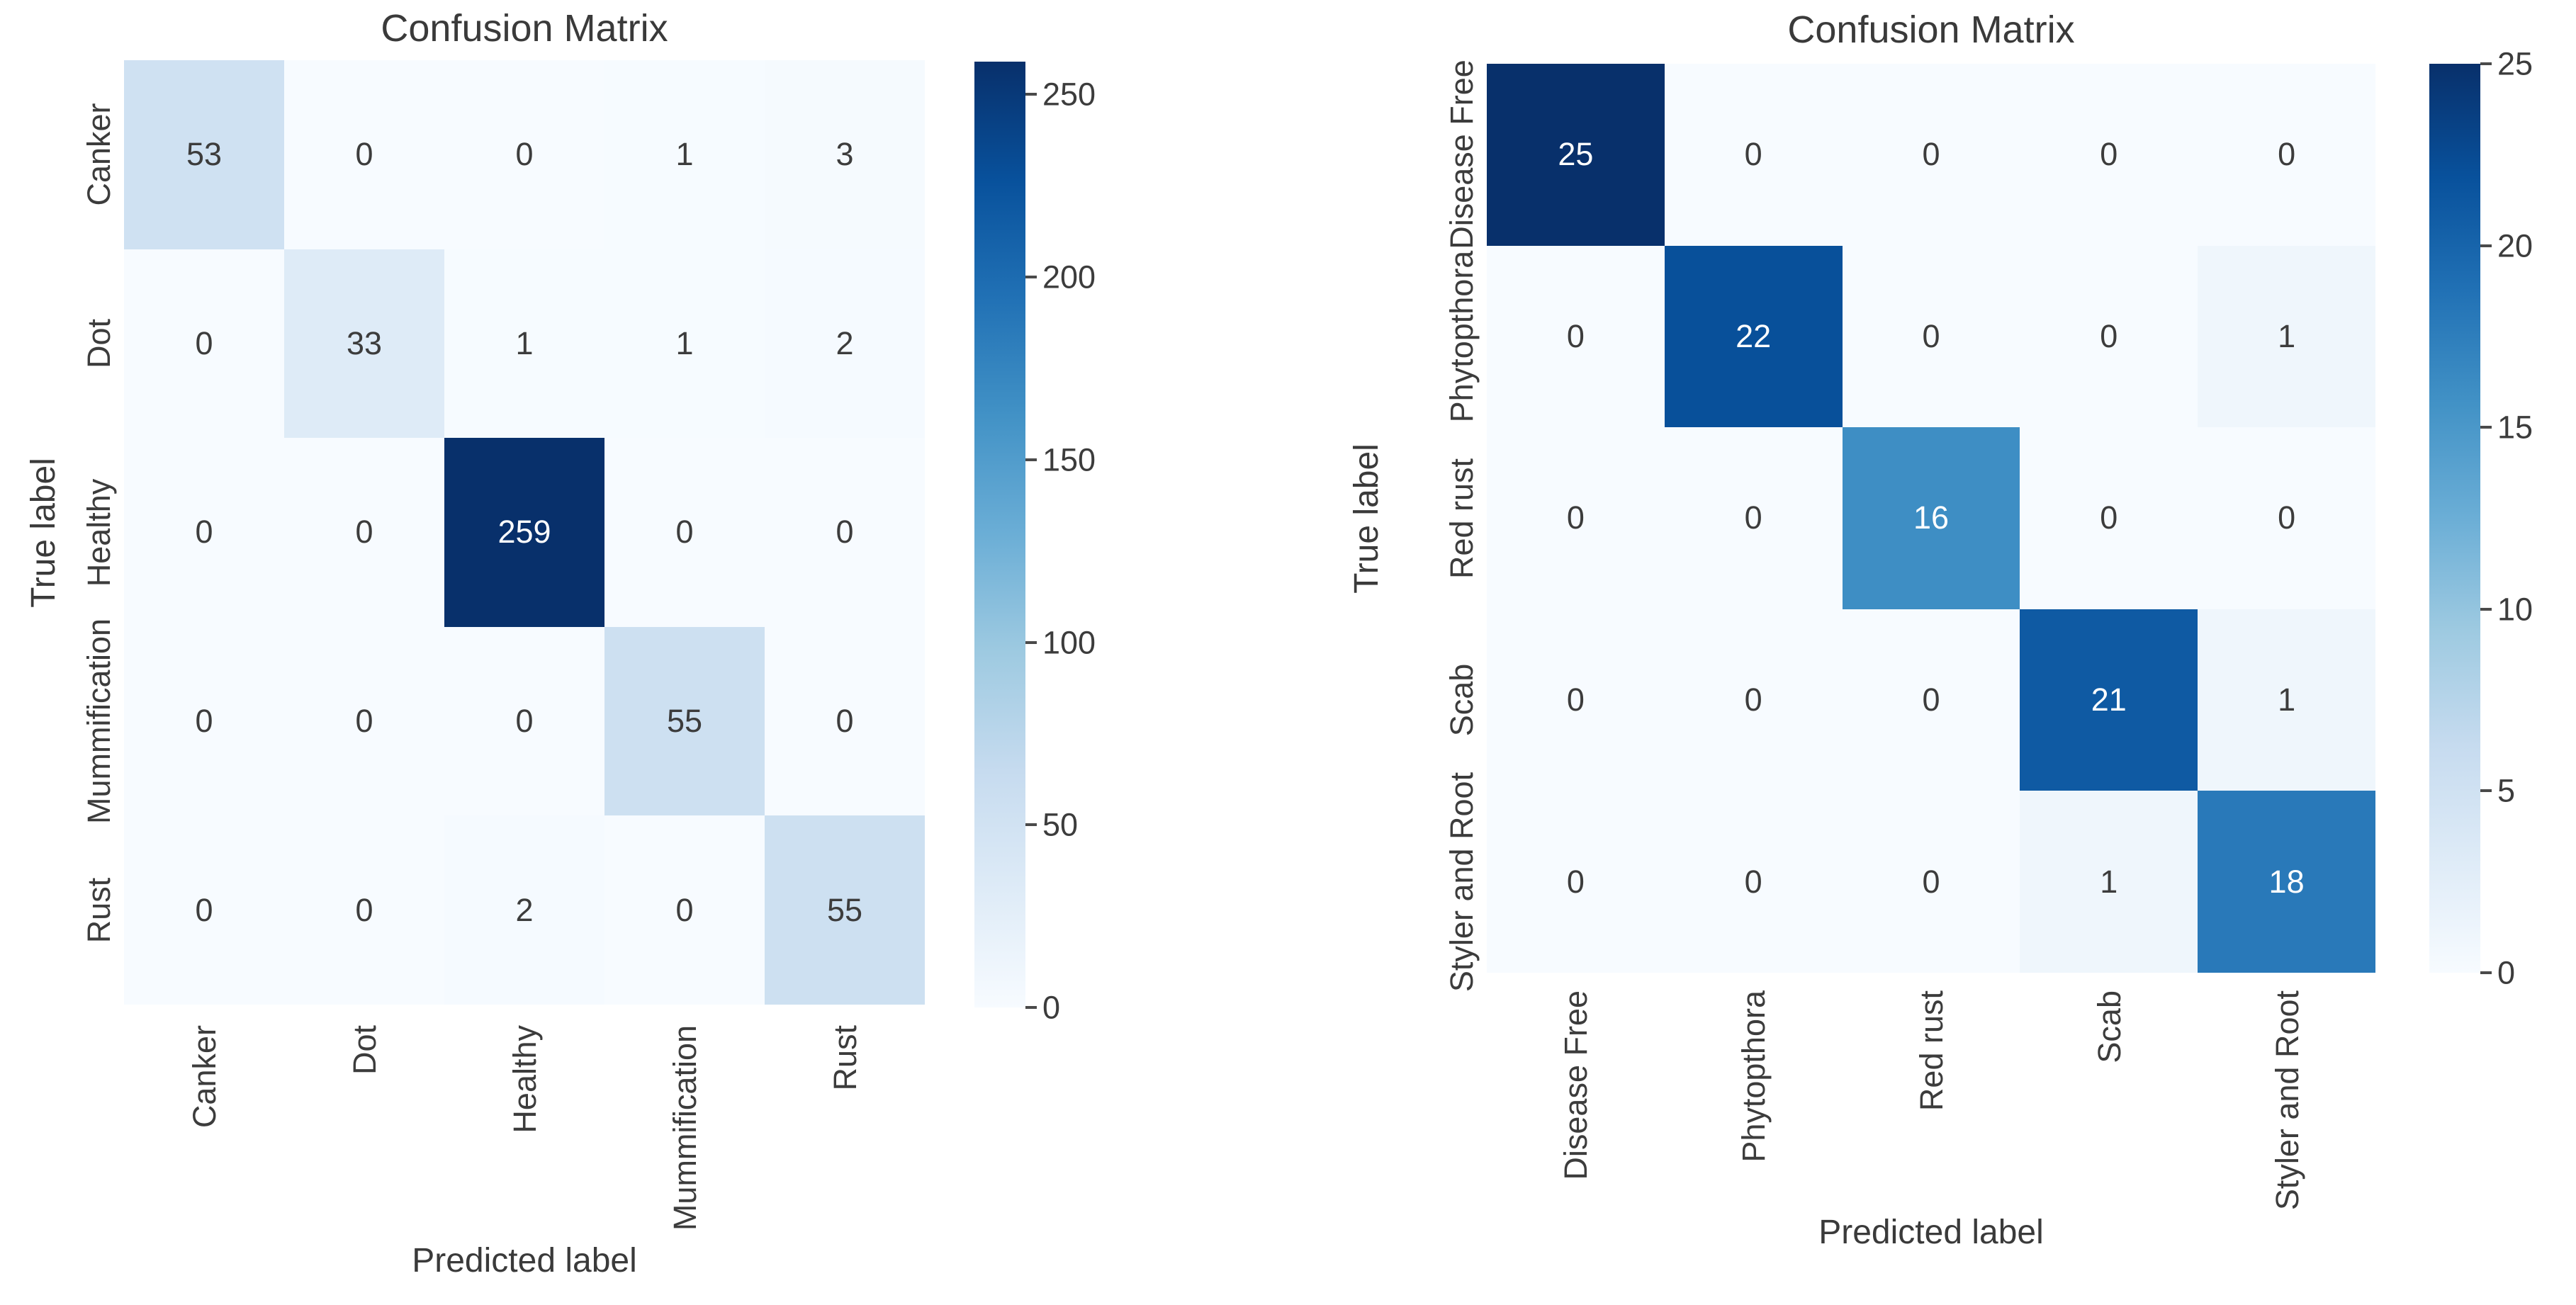 This screenshot has height=1305, width=2576. What do you see at coordinates (204, 154) in the screenshot?
I see `cell-value: 53` at bounding box center [204, 154].